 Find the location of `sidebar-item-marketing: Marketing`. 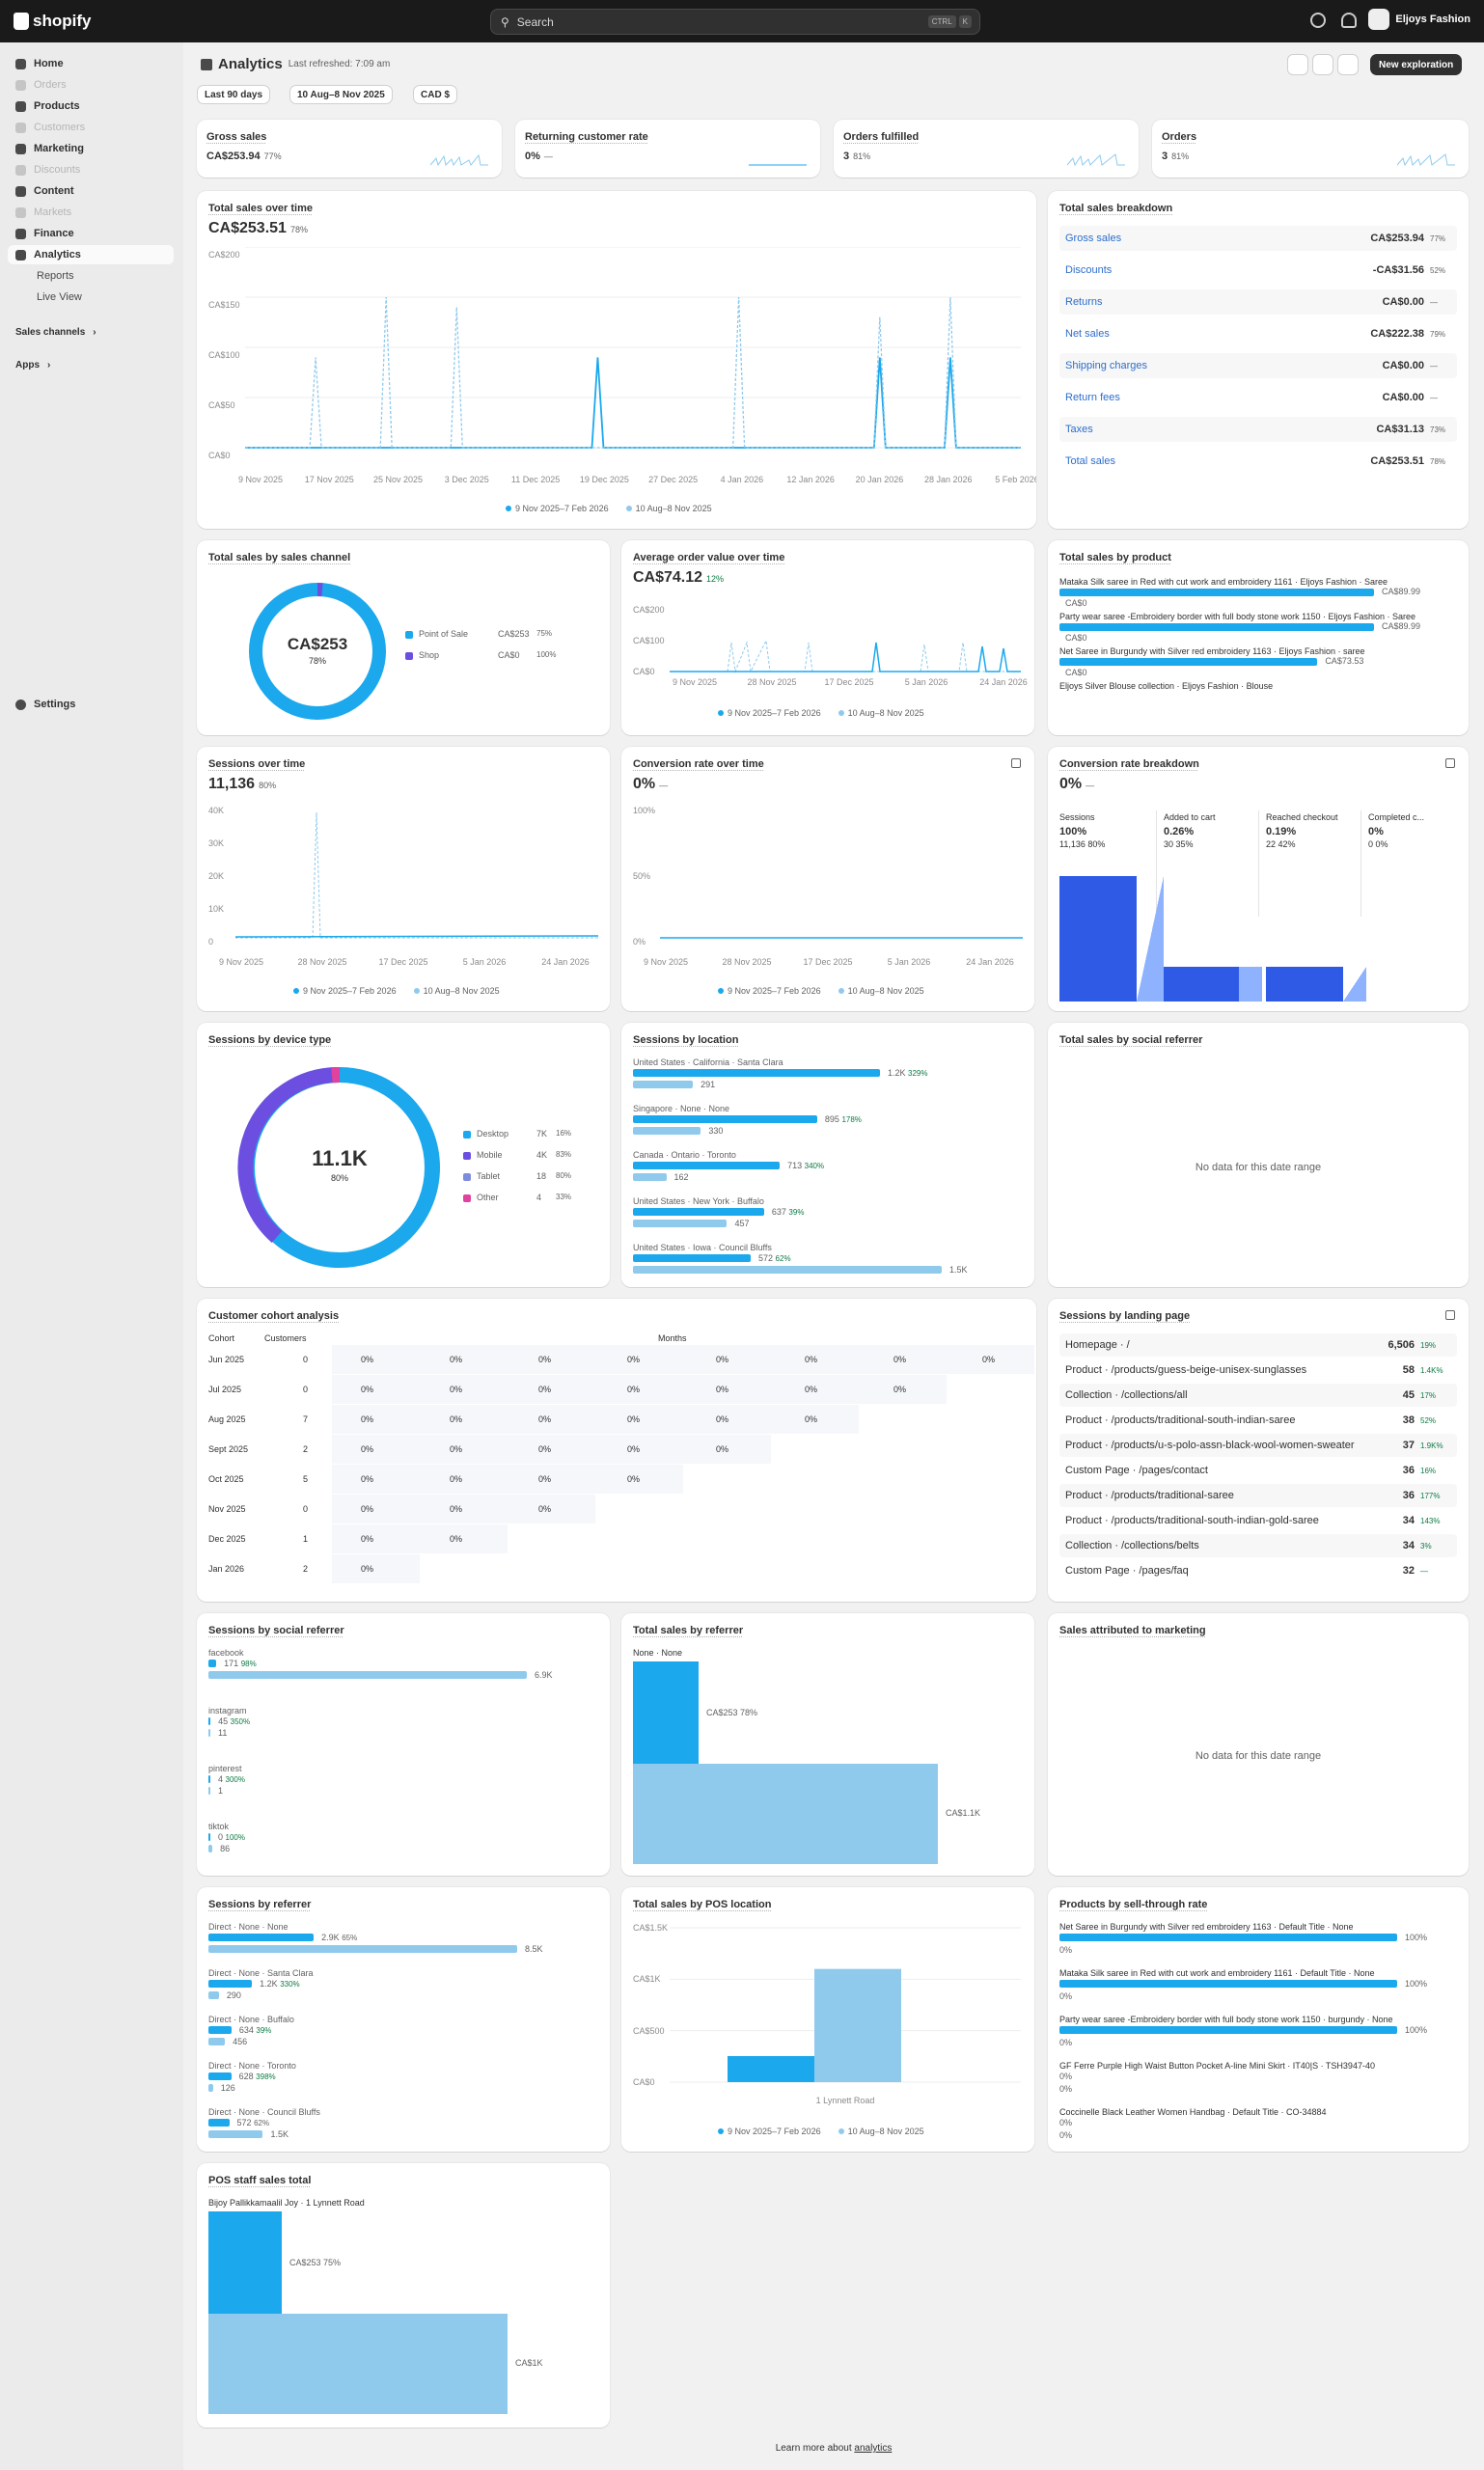

sidebar-item-marketing: Marketing is located at coordinates (91, 148).